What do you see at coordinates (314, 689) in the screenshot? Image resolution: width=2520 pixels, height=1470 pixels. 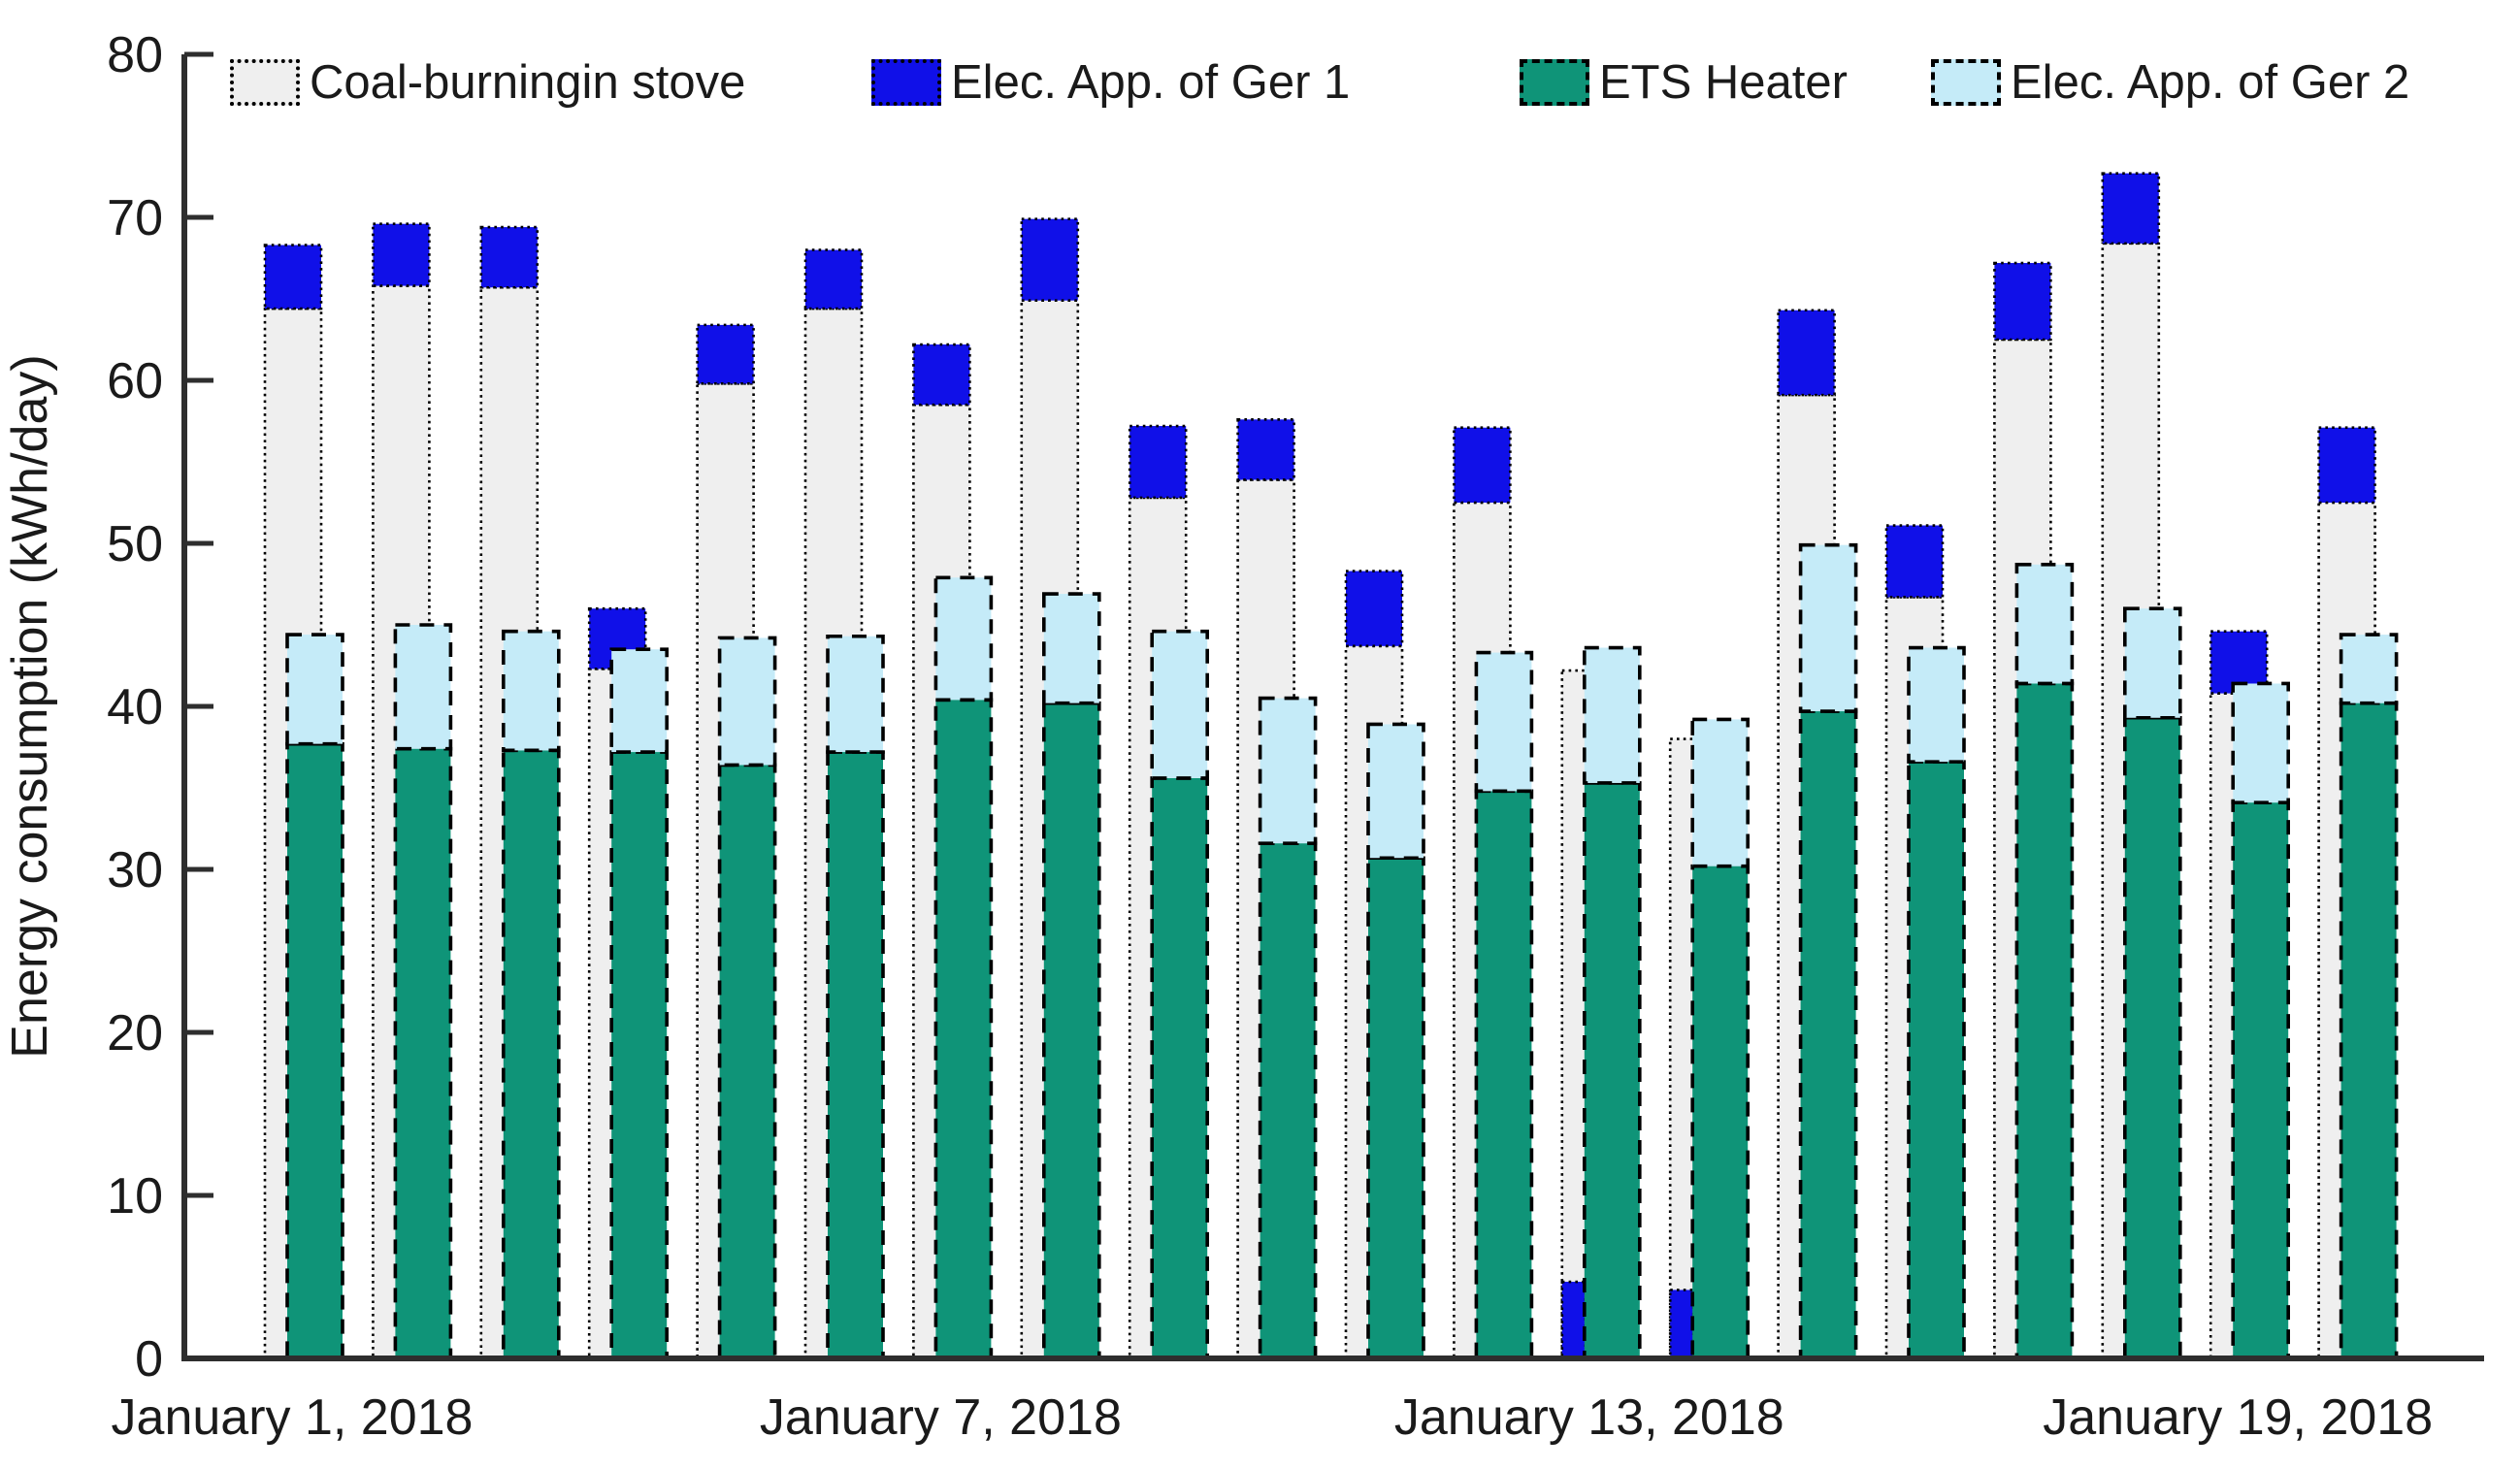 I see `bar-elec-ger2-day1` at bounding box center [314, 689].